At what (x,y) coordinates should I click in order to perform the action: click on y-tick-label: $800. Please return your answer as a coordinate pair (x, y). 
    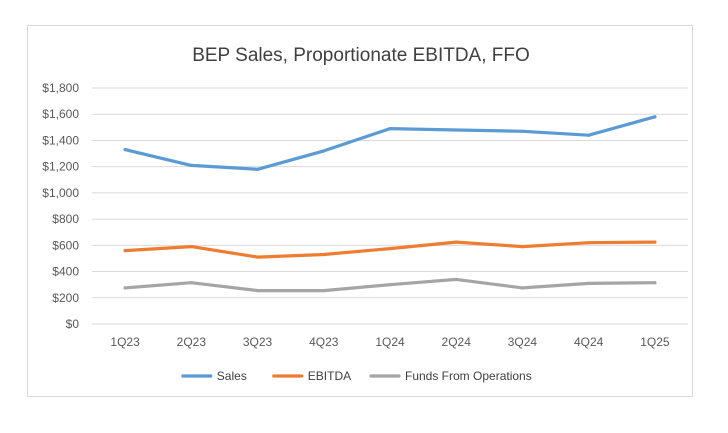
    Looking at the image, I should click on (65, 219).